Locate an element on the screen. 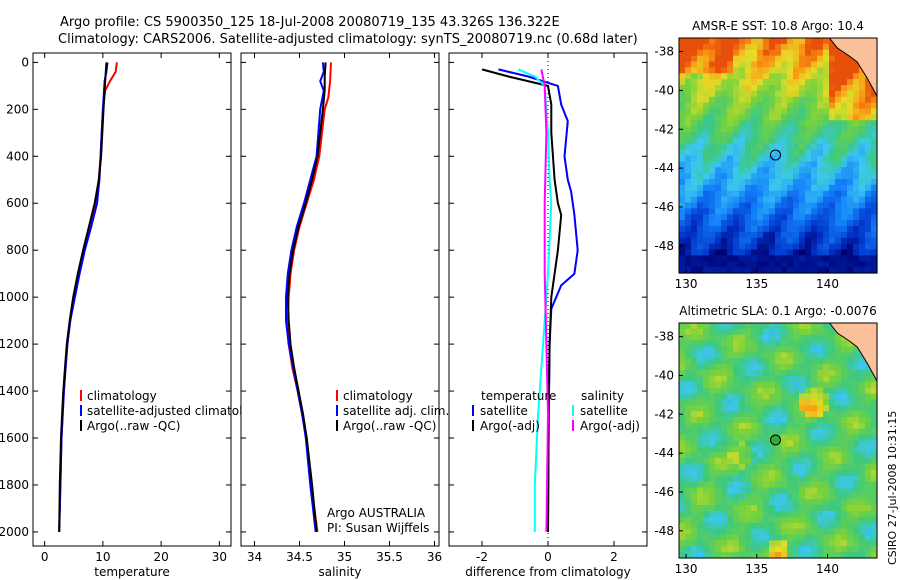 Image resolution: width=900 pixels, height=580 pixels. sst-map-panel: 130 135 140 -38 -40 -42 -44 -46 -48 AMSR-E SST is located at coordinates (766, 155).